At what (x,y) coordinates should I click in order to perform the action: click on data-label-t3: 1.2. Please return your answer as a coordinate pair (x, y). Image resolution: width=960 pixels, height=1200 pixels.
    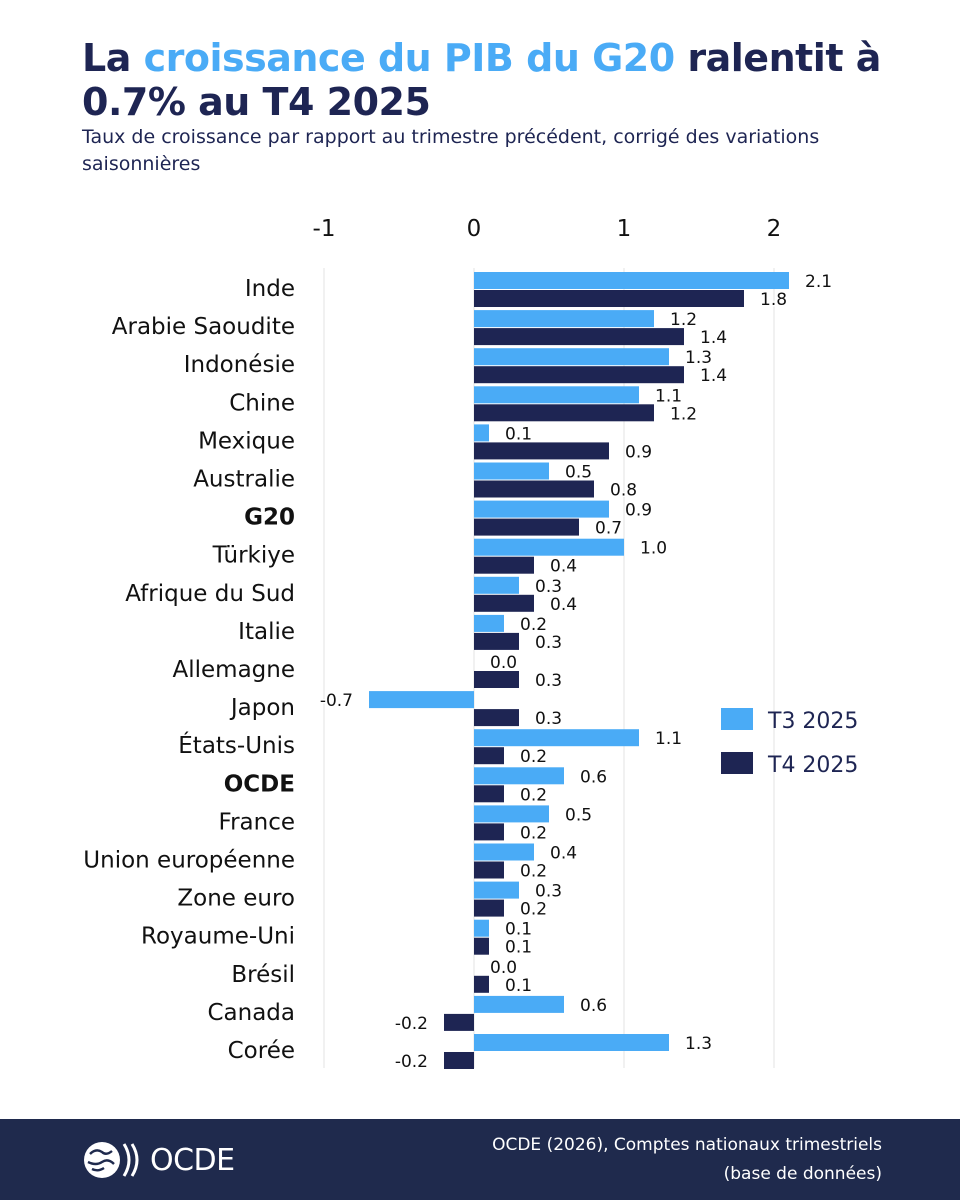
    Looking at the image, I should click on (683, 320).